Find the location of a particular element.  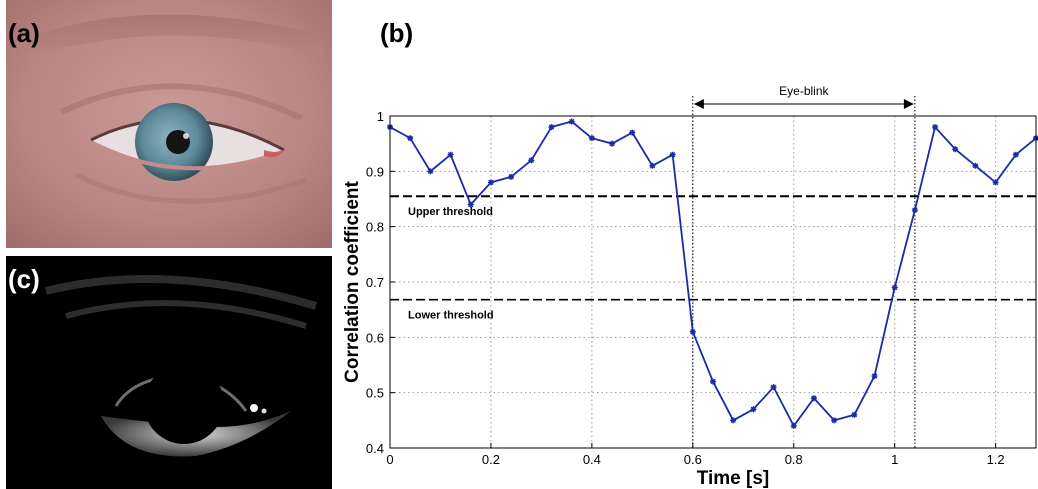

x-tick-label-5: 1 is located at coordinates (894, 459).